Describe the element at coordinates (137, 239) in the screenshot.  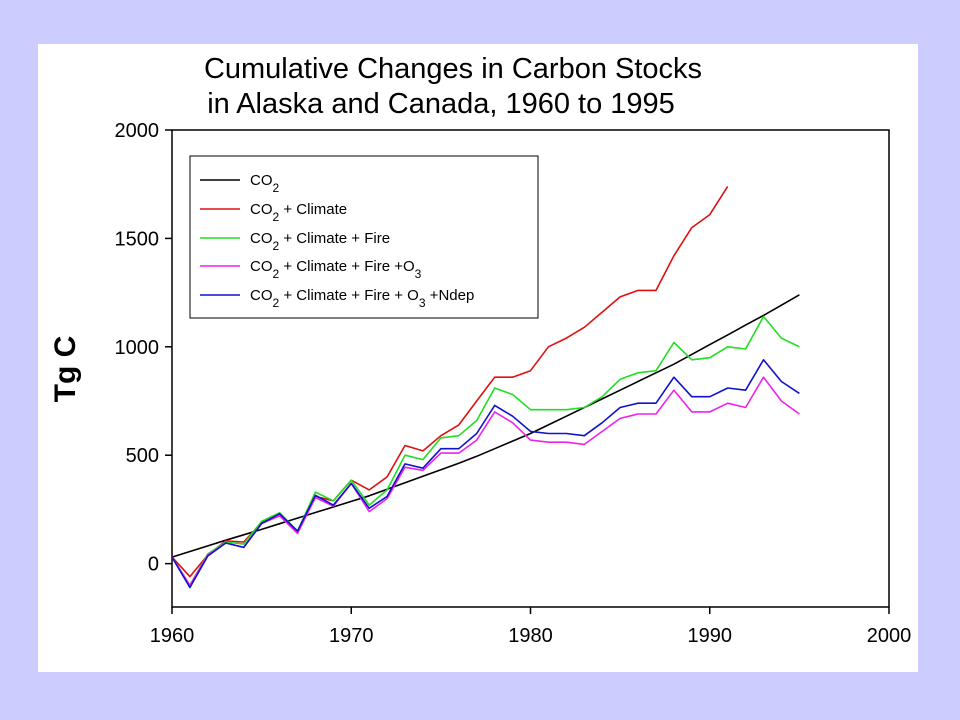
I see `y-tick-label: 1500` at that location.